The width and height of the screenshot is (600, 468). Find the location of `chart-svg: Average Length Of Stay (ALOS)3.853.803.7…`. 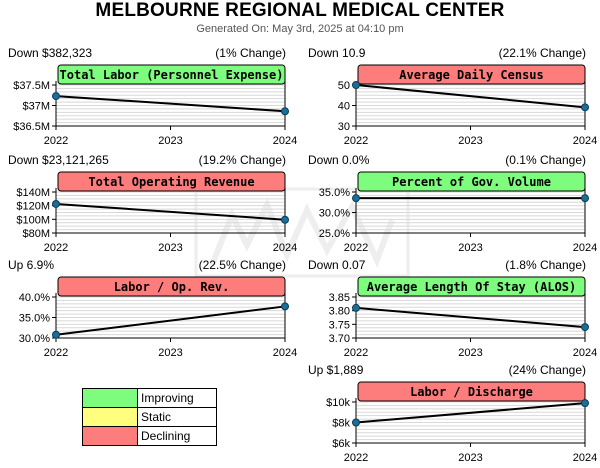

chart-svg: Average Length Of Stay (ALOS)3.853.803.7… is located at coordinates (463, 317).